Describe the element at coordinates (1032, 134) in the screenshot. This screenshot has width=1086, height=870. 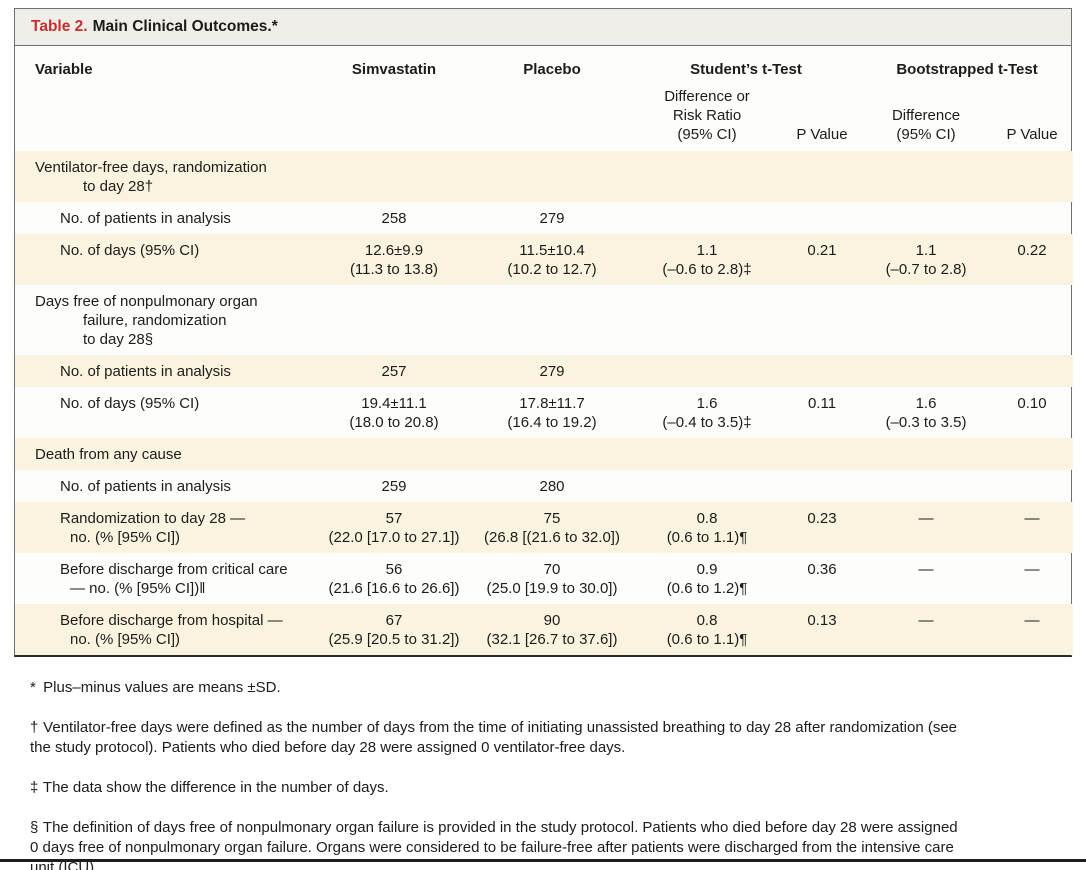
I see `column-header-p-value-2: P Value` at that location.